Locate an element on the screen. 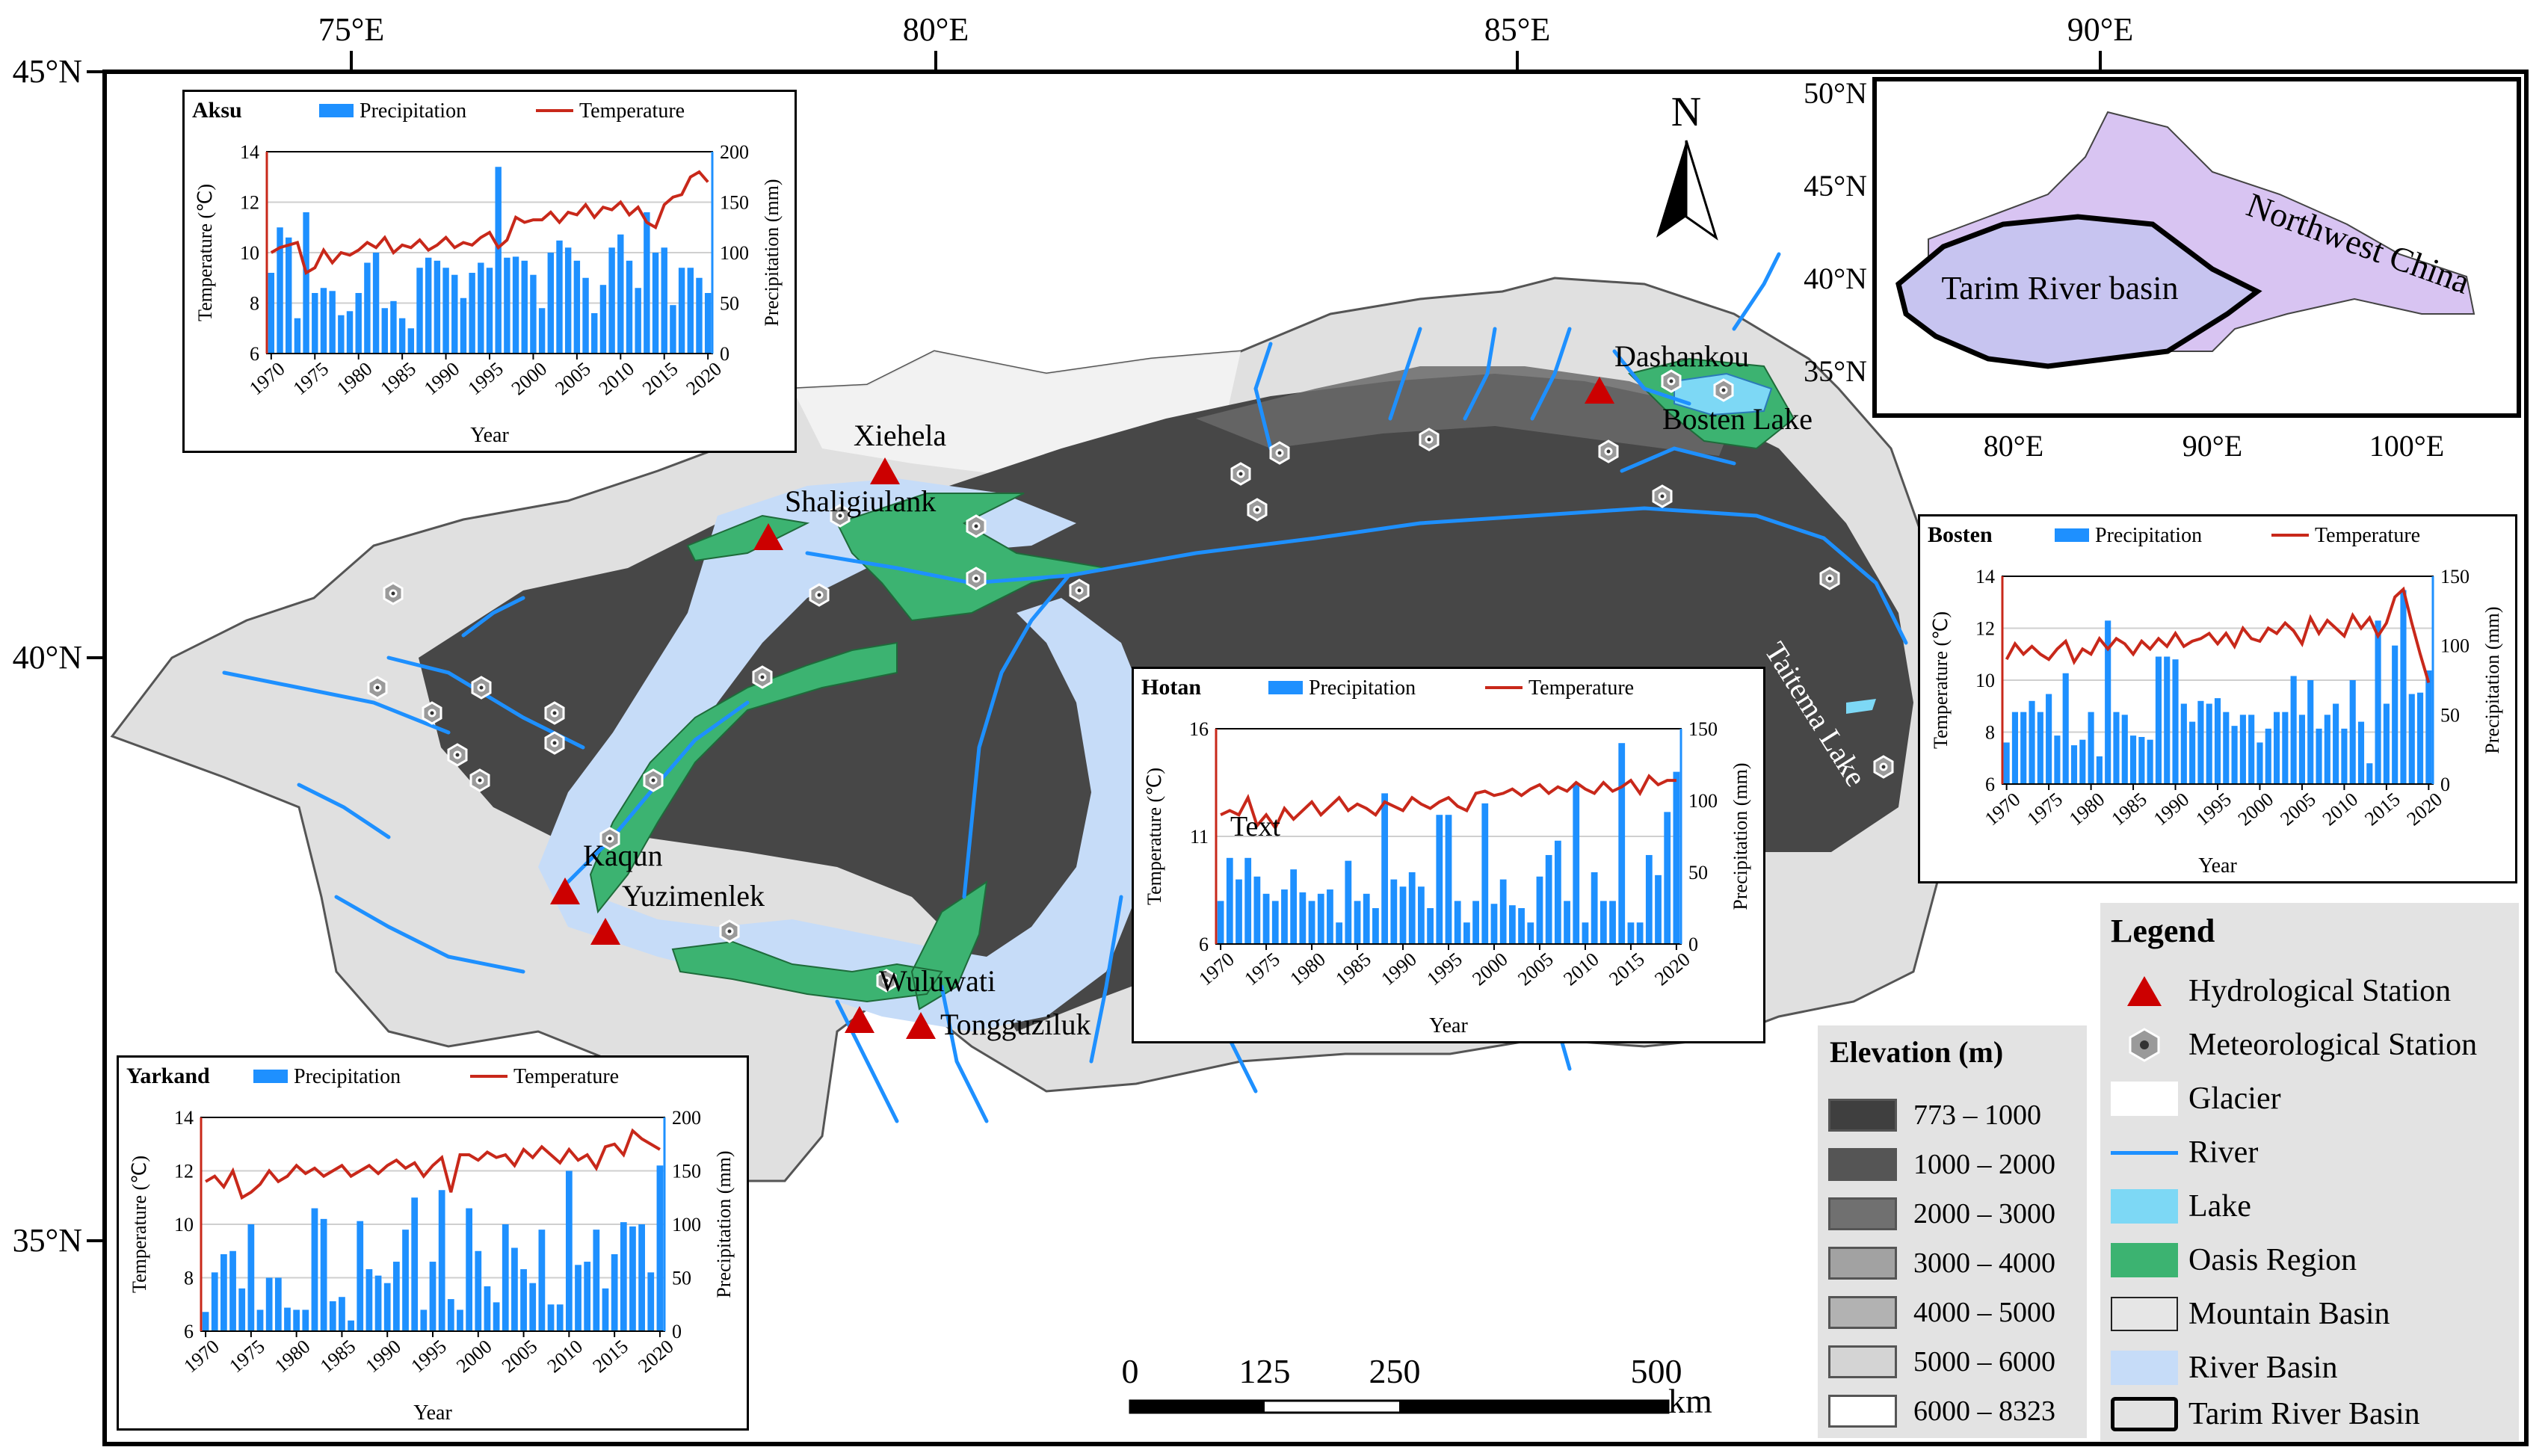 The height and width of the screenshot is (1456, 2545). year-tick-label: 1975 is located at coordinates (247, 1357).